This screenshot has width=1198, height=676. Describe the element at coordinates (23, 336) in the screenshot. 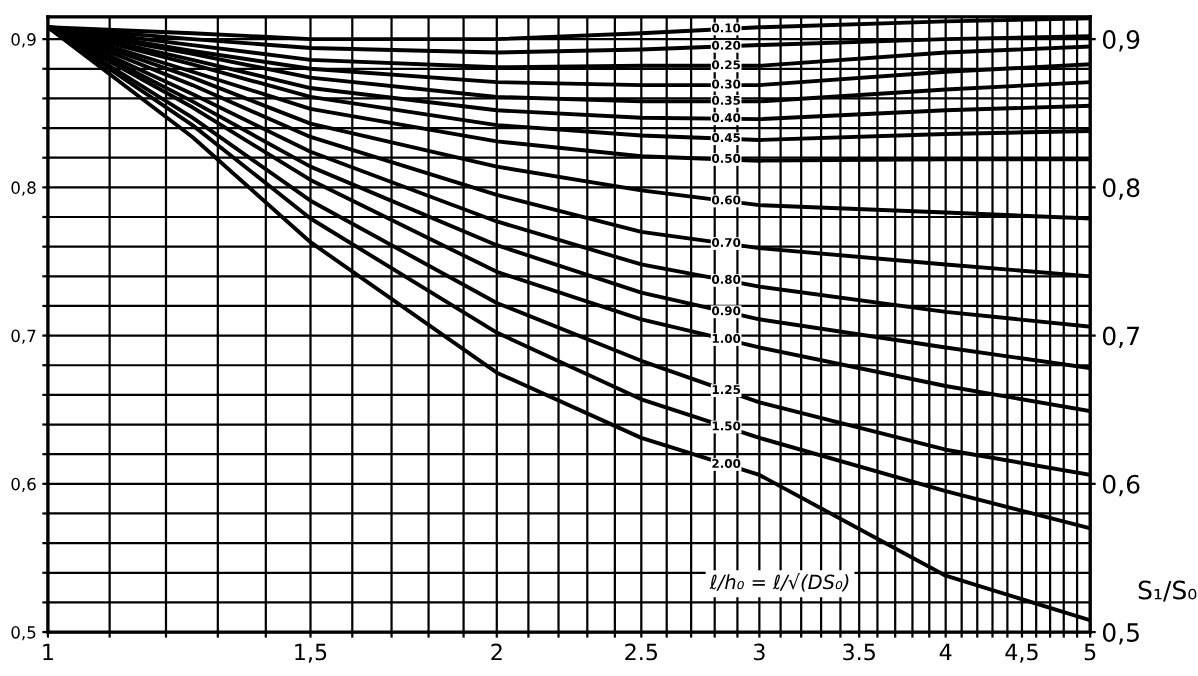

I see `y-tick-label: 0,7` at that location.